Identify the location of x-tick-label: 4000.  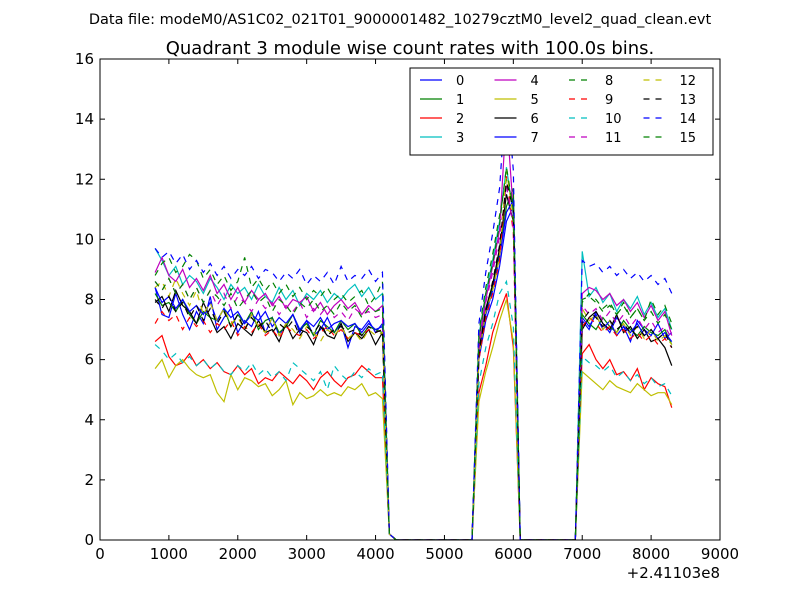
(375, 554).